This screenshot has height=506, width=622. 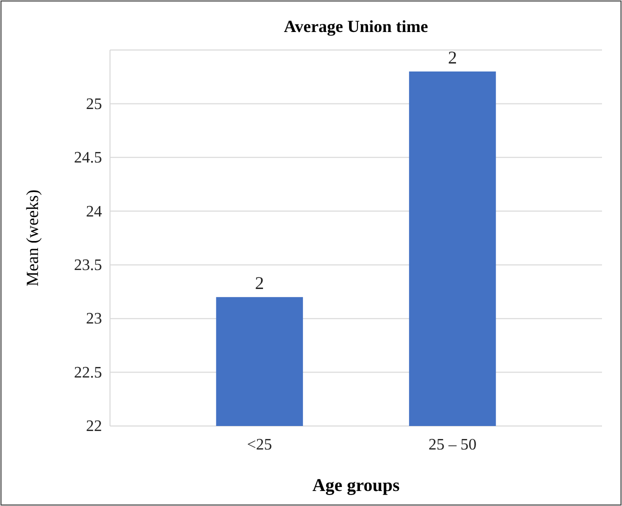 I want to click on y-tick-label: 22.5, so click(x=88, y=373).